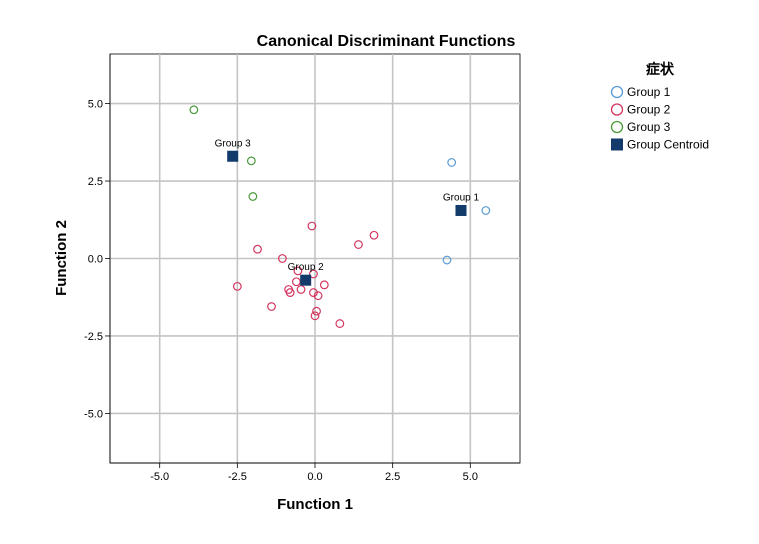  I want to click on centroid-label: Group 1, so click(461, 197).